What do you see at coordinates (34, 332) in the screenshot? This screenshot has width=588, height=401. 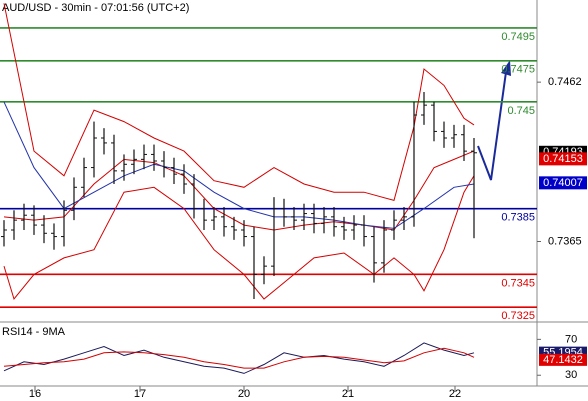 I see `rsi-title: RSI14 - 9MA` at bounding box center [34, 332].